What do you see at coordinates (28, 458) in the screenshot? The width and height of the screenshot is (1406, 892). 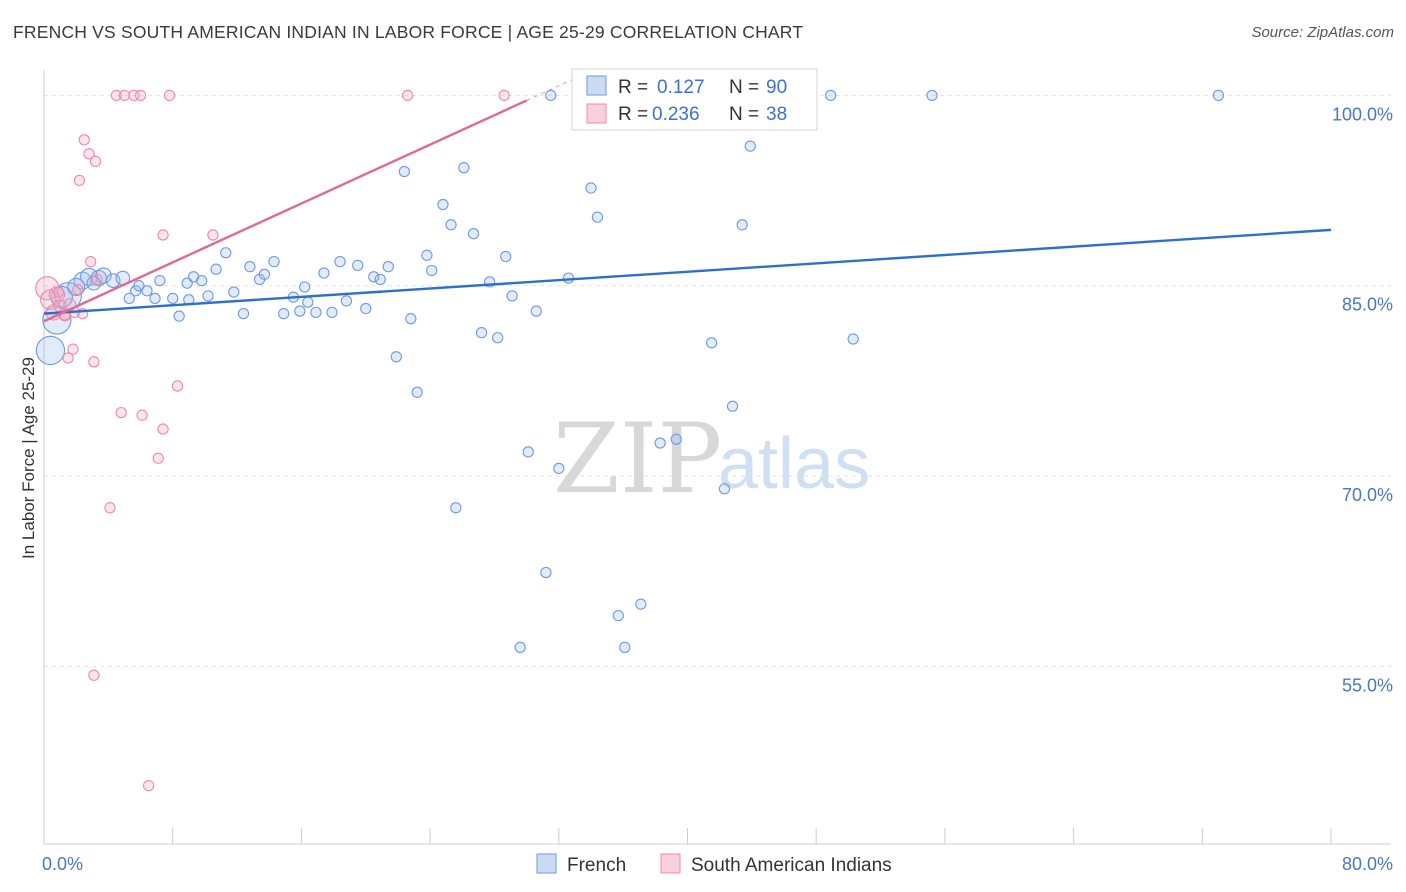 I see `y-axis-label: In Labor Force | Age 25-29` at bounding box center [28, 458].